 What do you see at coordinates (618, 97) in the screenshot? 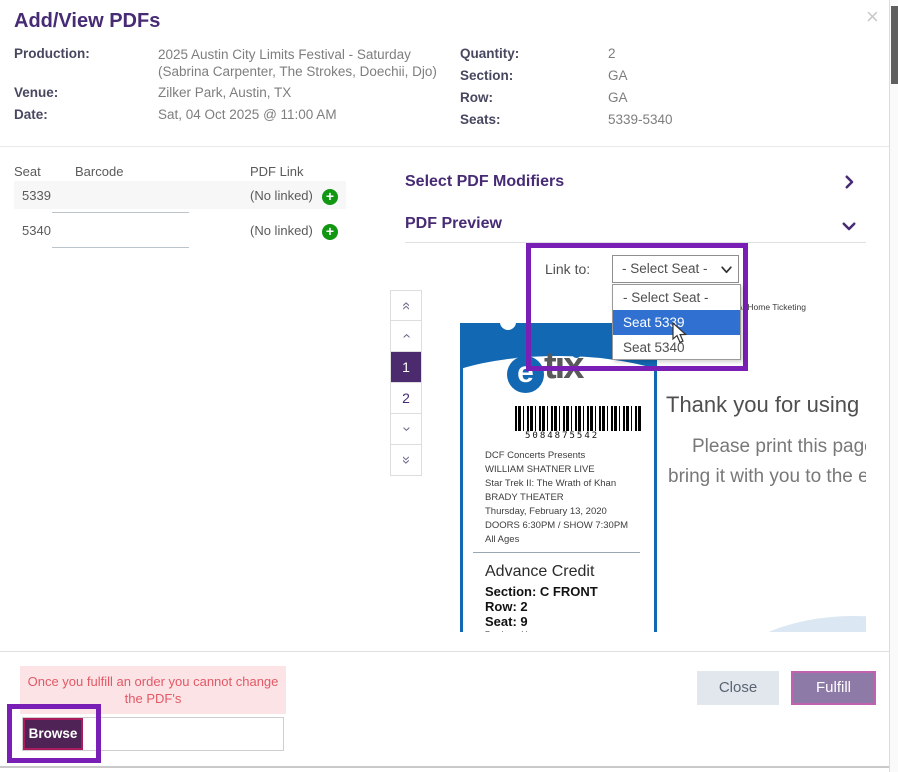
I see `row-value: GA` at bounding box center [618, 97].